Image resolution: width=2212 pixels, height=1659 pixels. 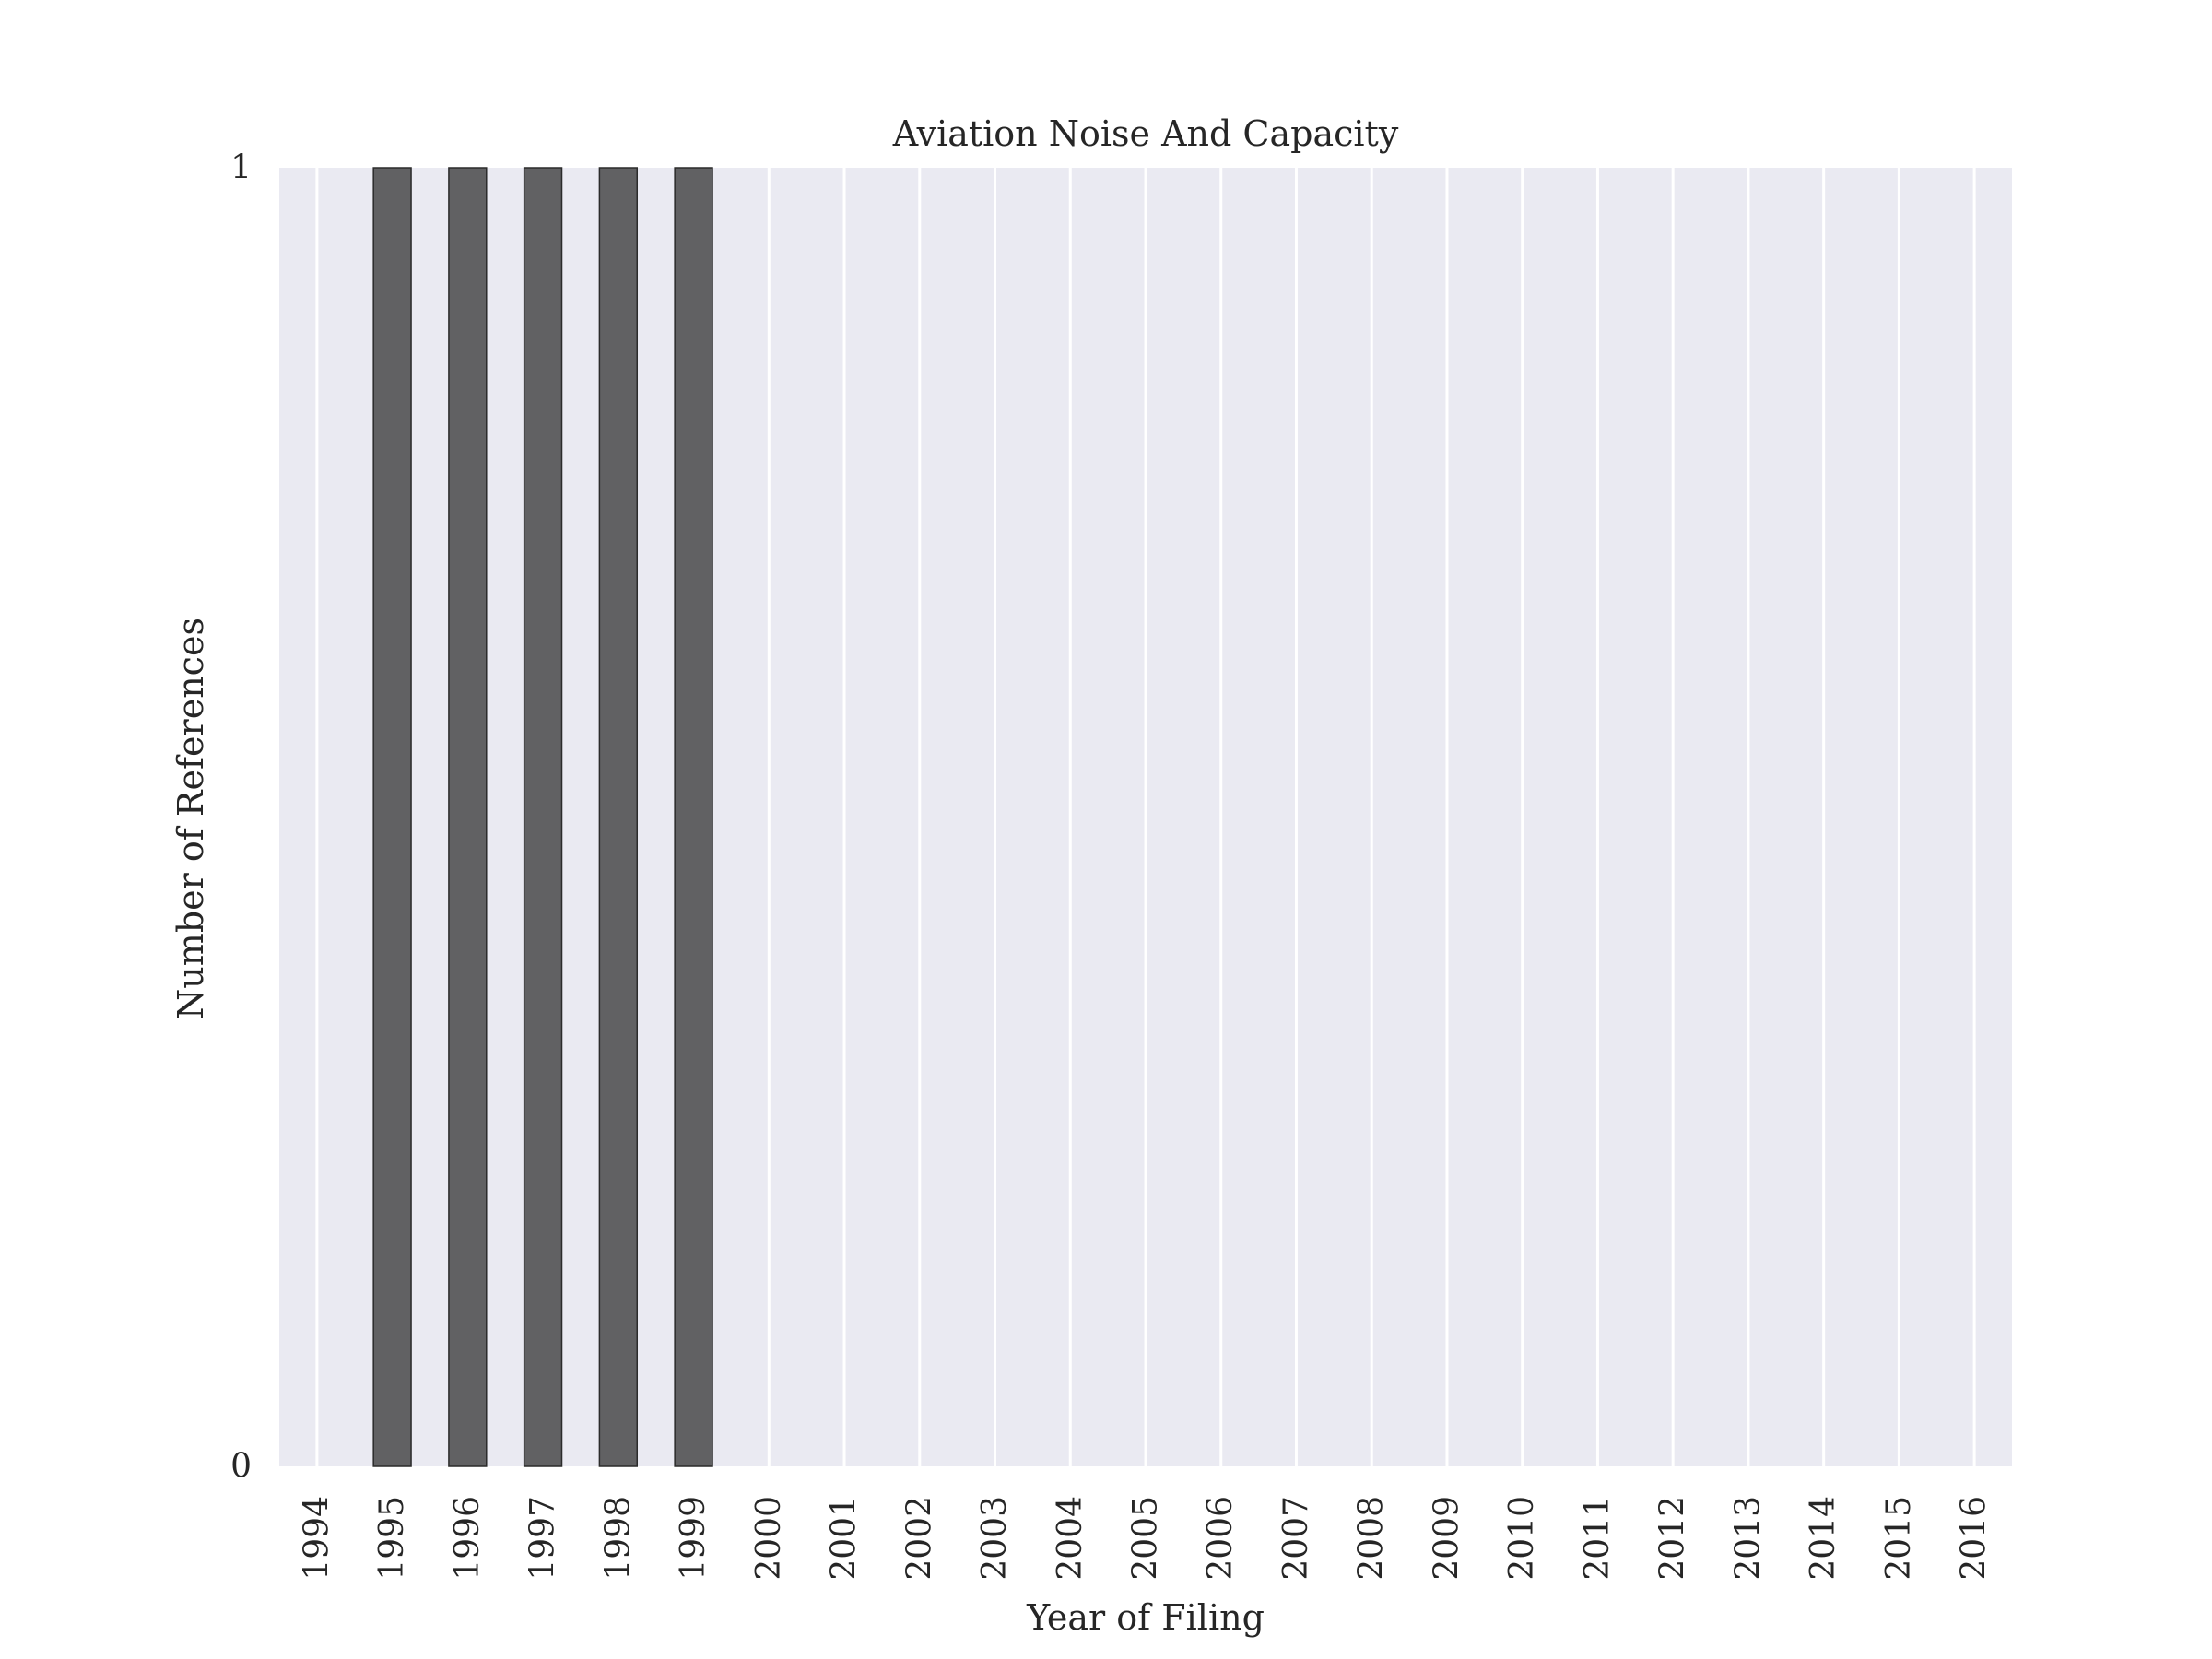 I want to click on x-tick-label-1997: 1997, so click(x=543, y=1538).